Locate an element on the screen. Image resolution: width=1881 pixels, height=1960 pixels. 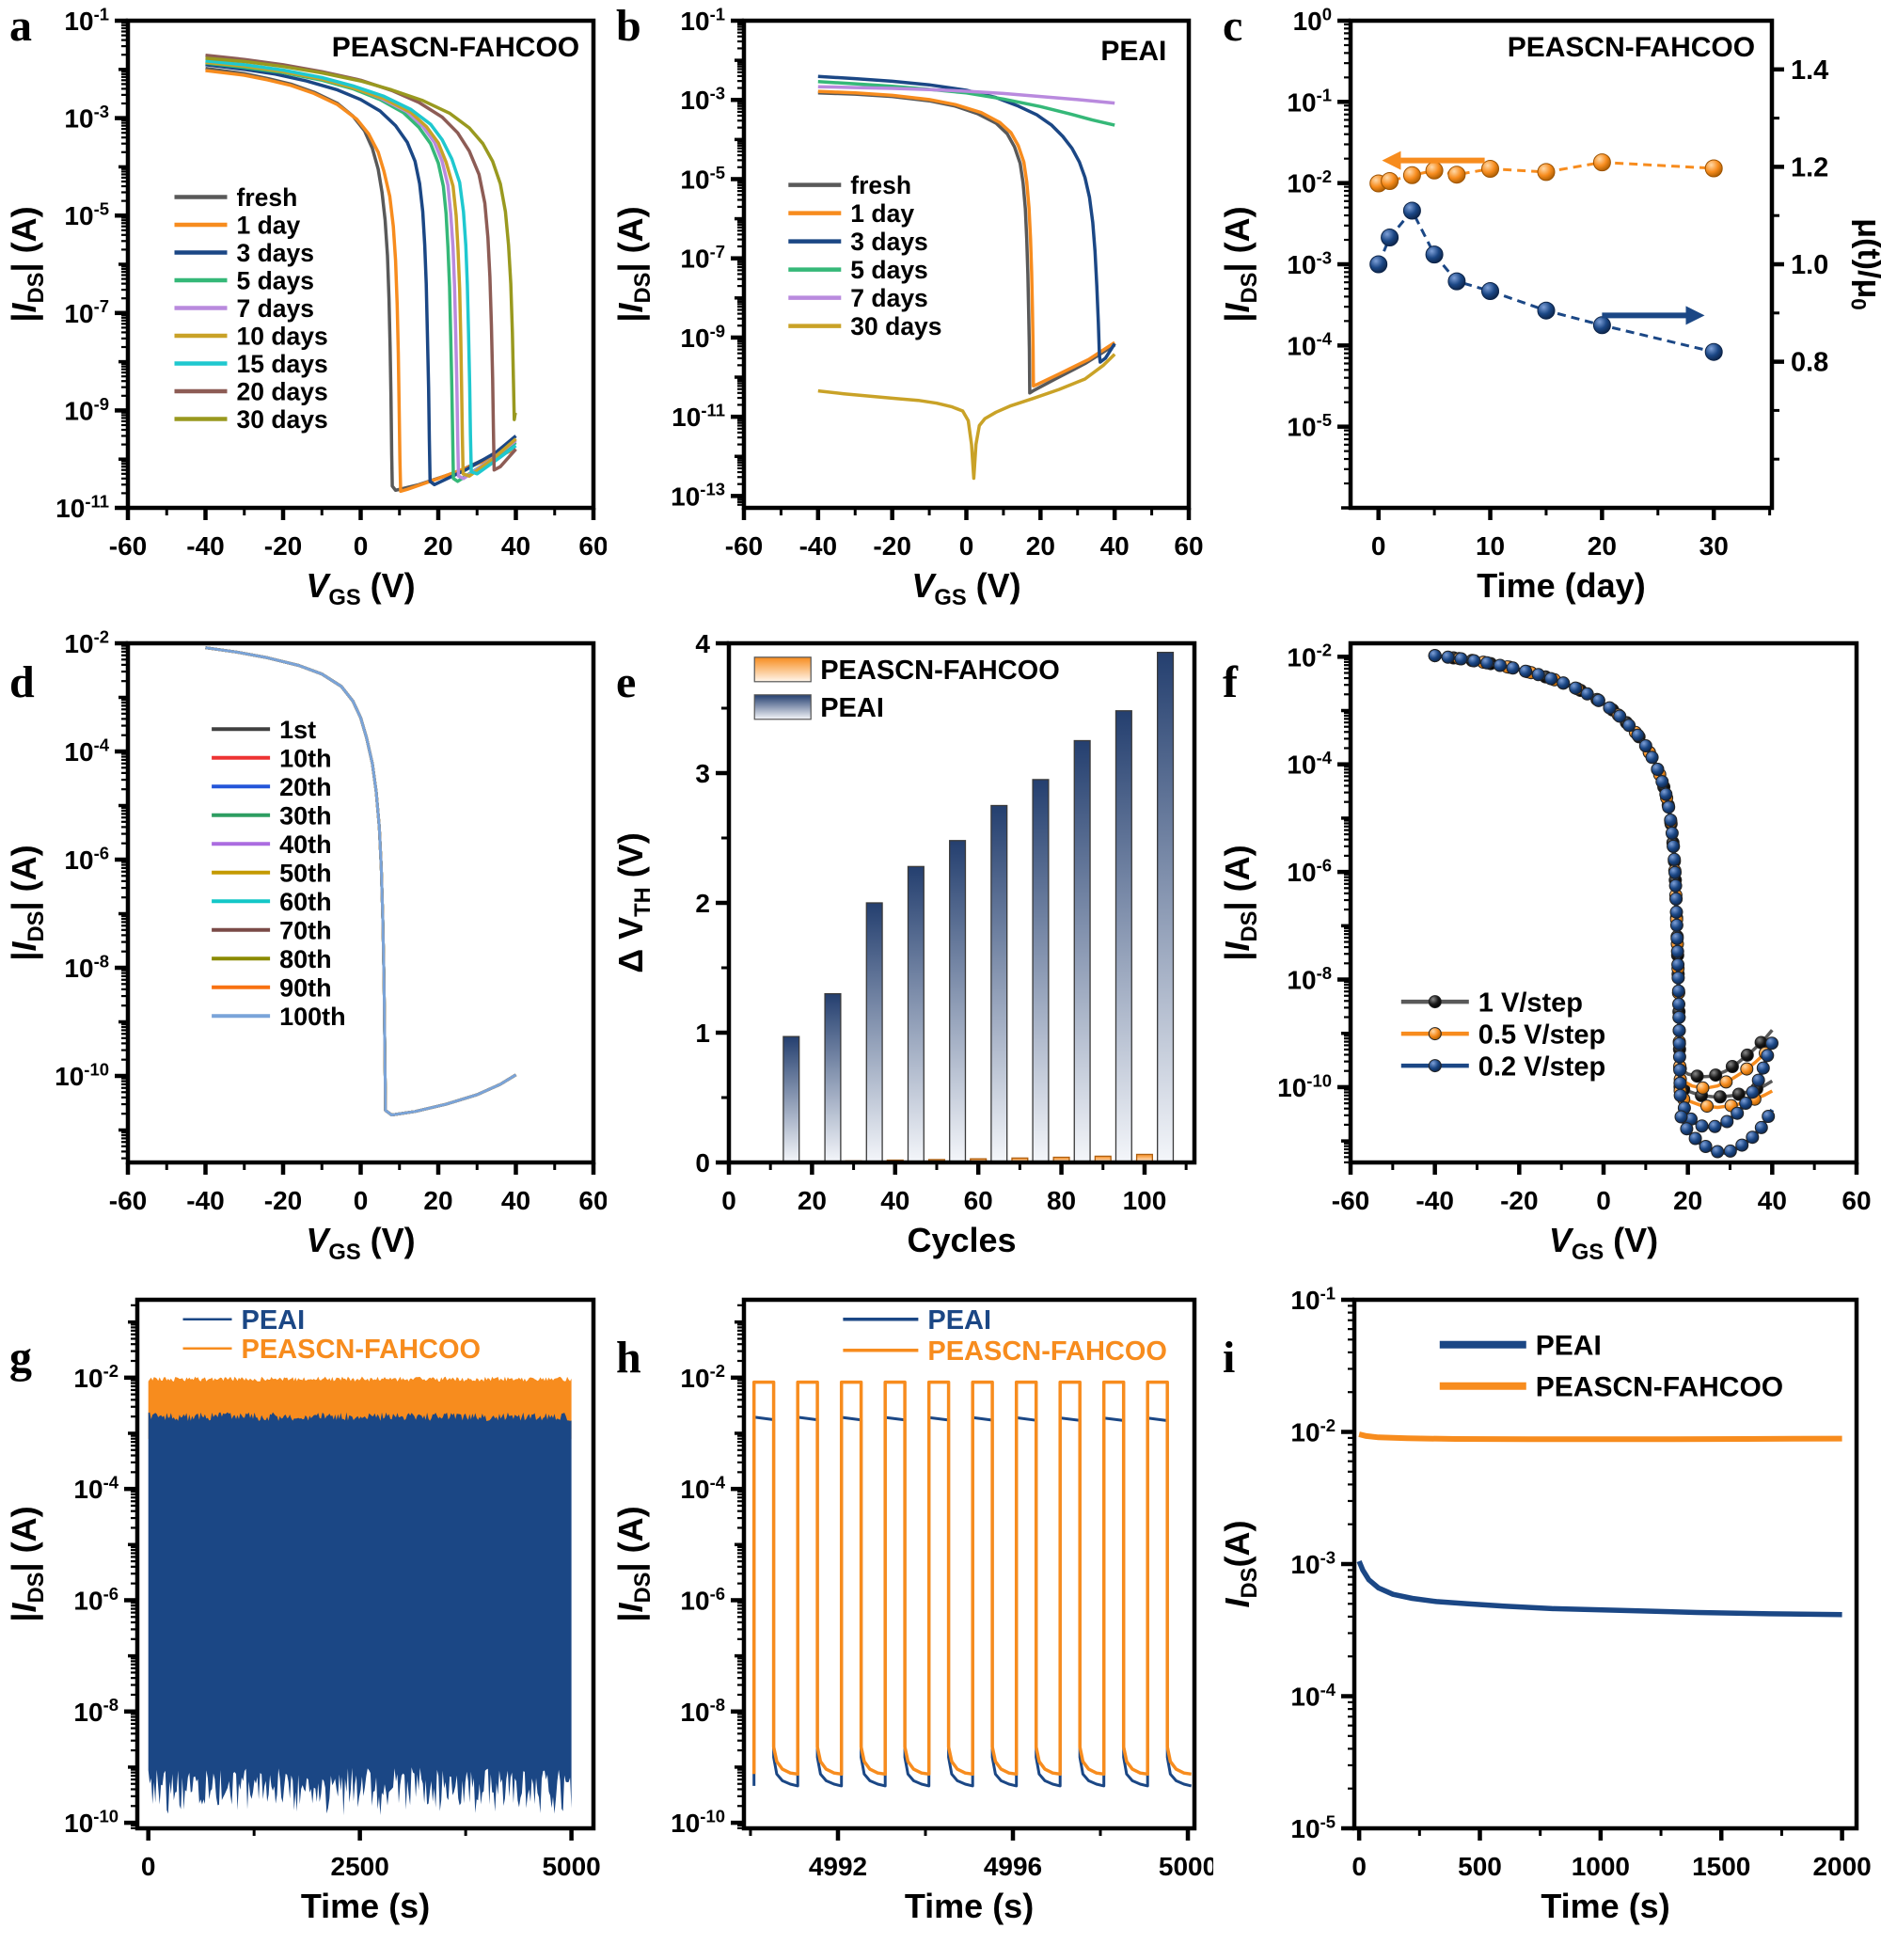
overlay-c: μ(t)/μ0 Time (day) |IDS| (A) PEASCN-FAHCOO is located at coordinates (1549, 312).